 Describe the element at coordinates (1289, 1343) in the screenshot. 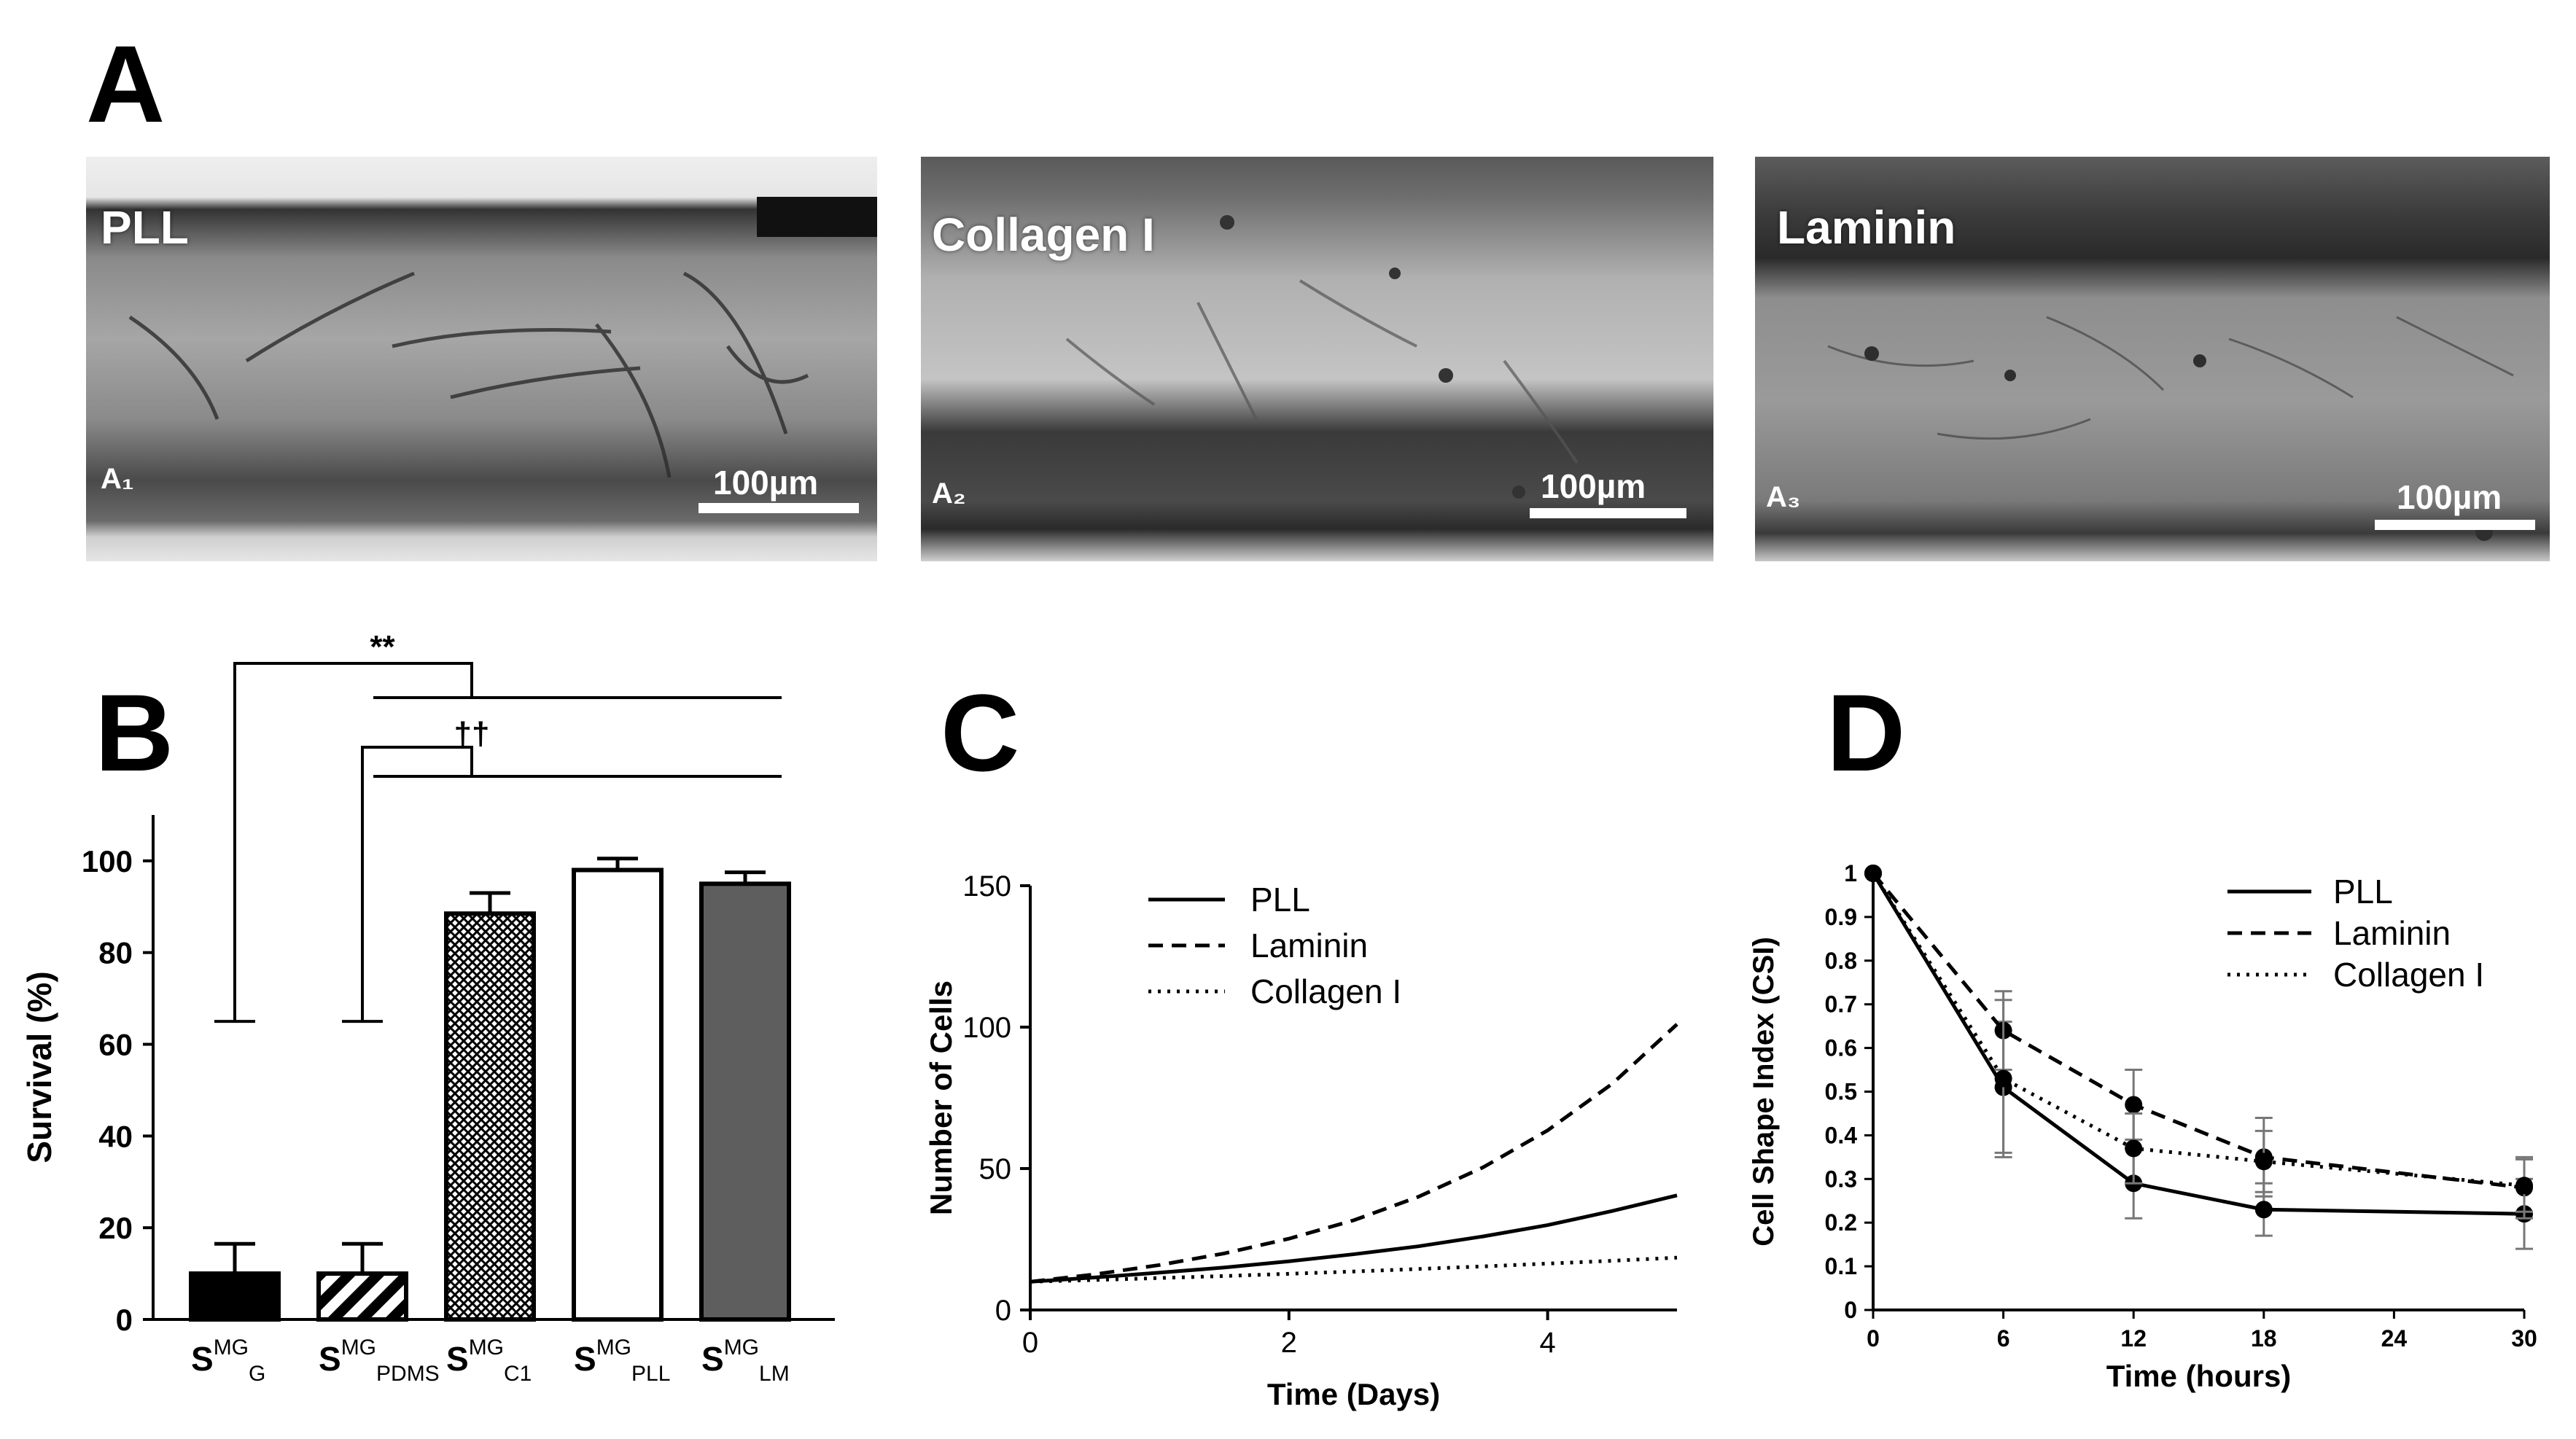

I see `c-x-tick-label: 2` at that location.